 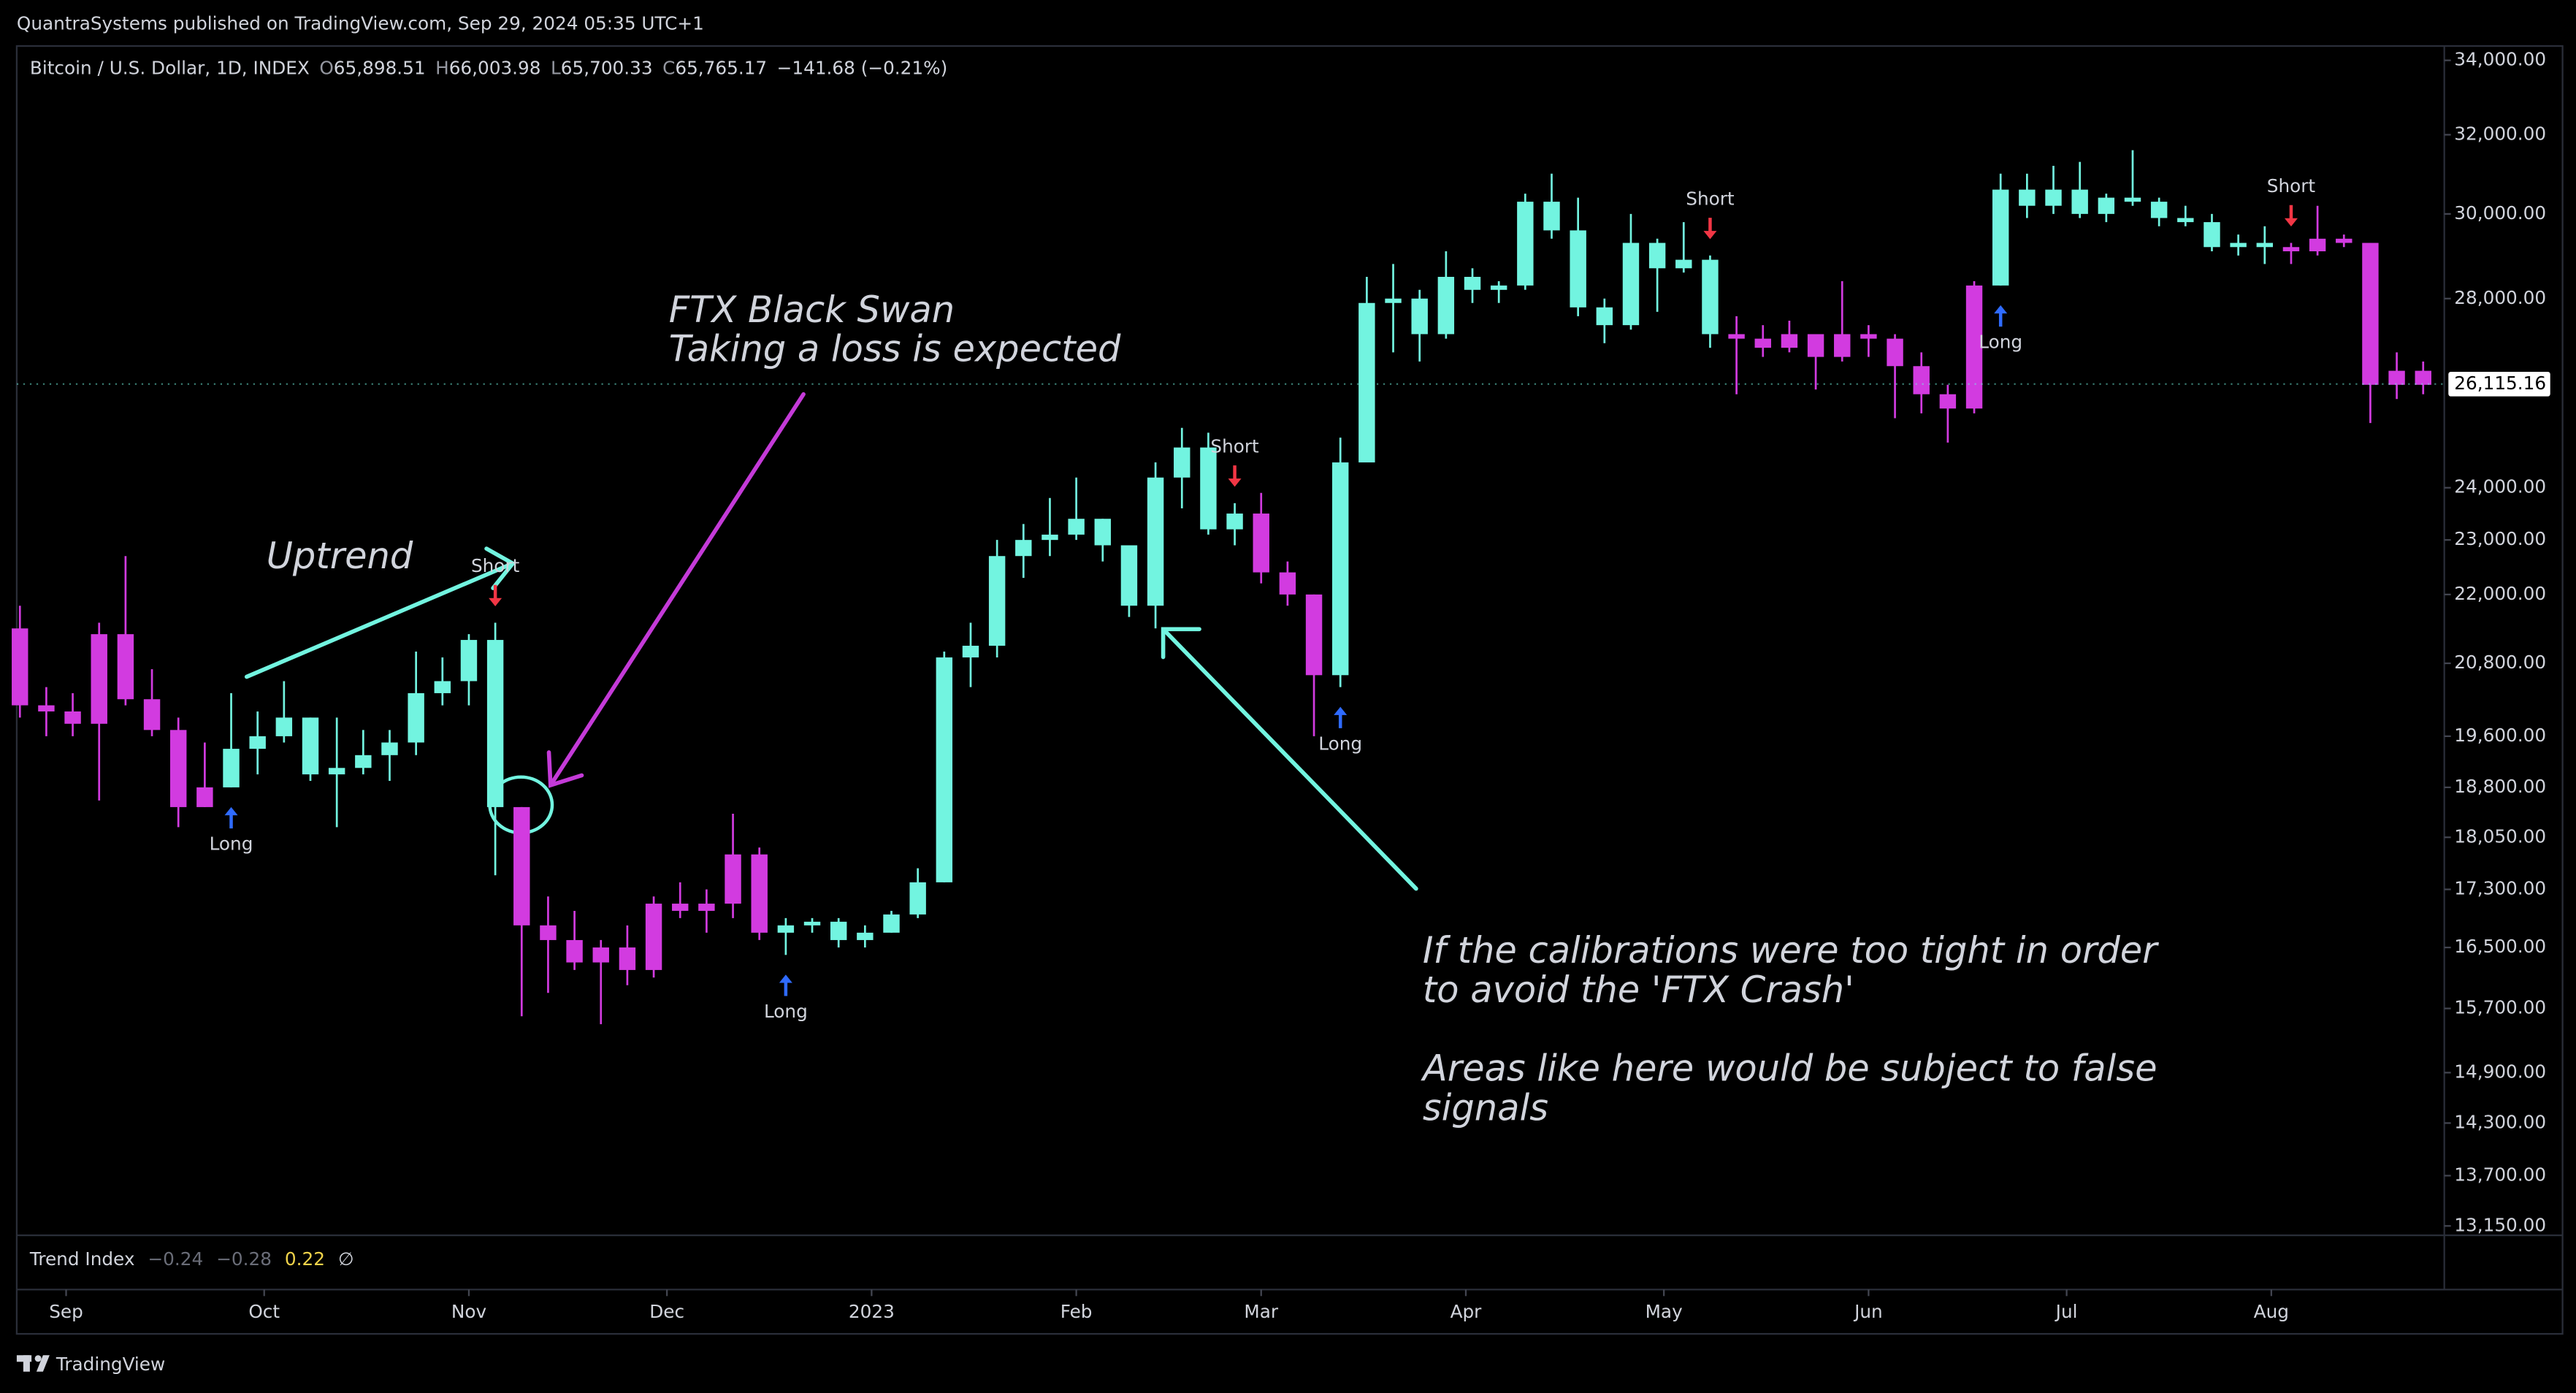 What do you see at coordinates (175, 1259) in the screenshot?
I see `indicator-value: −0.24` at bounding box center [175, 1259].